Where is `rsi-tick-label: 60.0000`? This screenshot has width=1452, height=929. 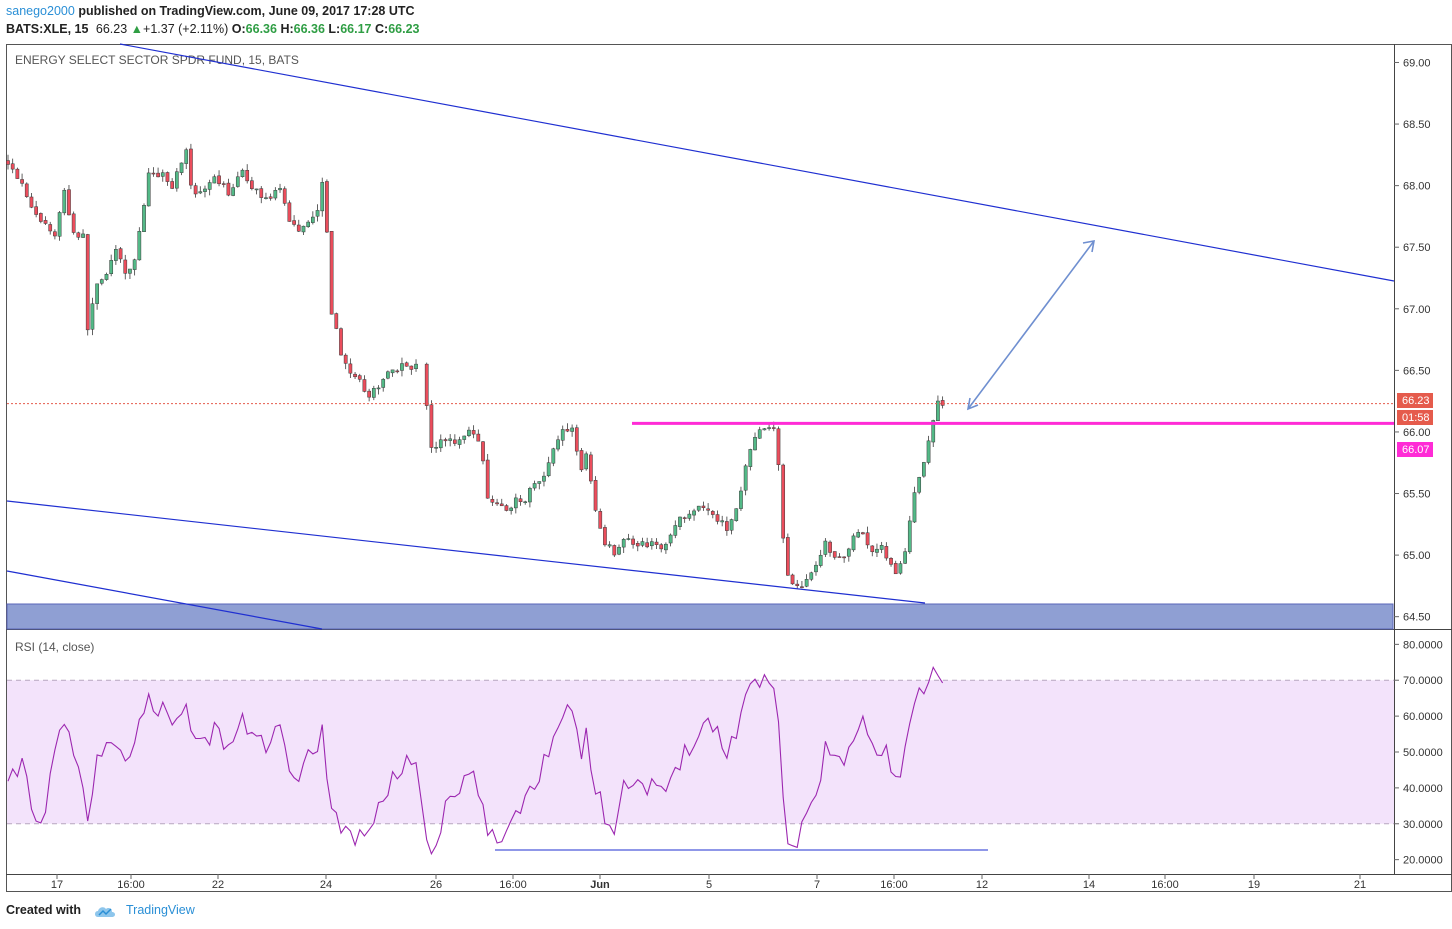
rsi-tick-label: 60.0000 is located at coordinates (1423, 717).